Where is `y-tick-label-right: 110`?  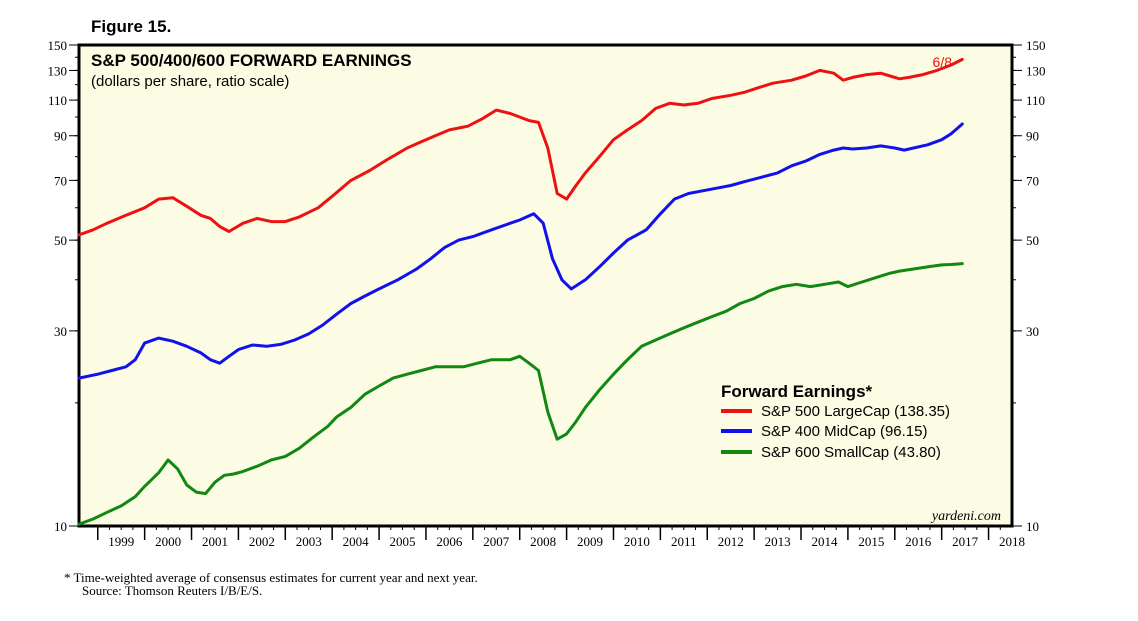
y-tick-label-right: 110 is located at coordinates (1035, 100).